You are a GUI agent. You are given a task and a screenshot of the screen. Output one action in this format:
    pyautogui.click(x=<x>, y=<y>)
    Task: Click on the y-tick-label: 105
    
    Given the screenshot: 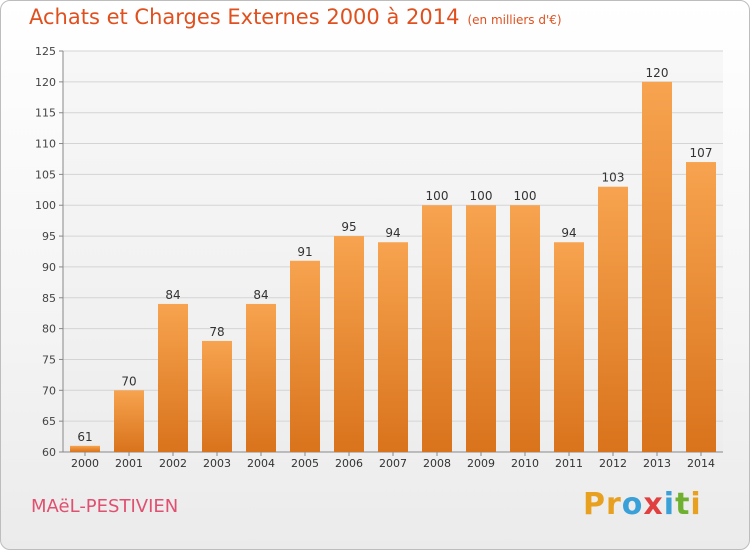 What is the action you would take?
    pyautogui.click(x=45, y=174)
    